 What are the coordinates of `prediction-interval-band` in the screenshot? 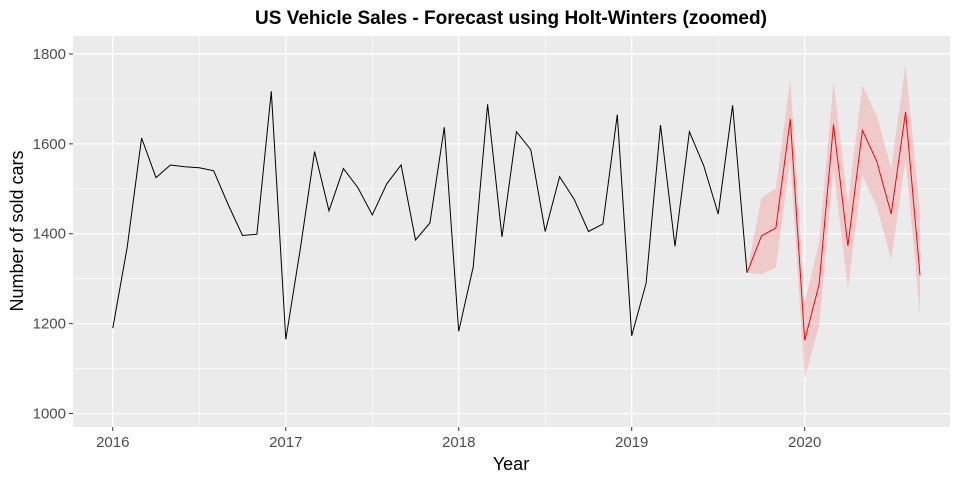 It's located at (833, 221).